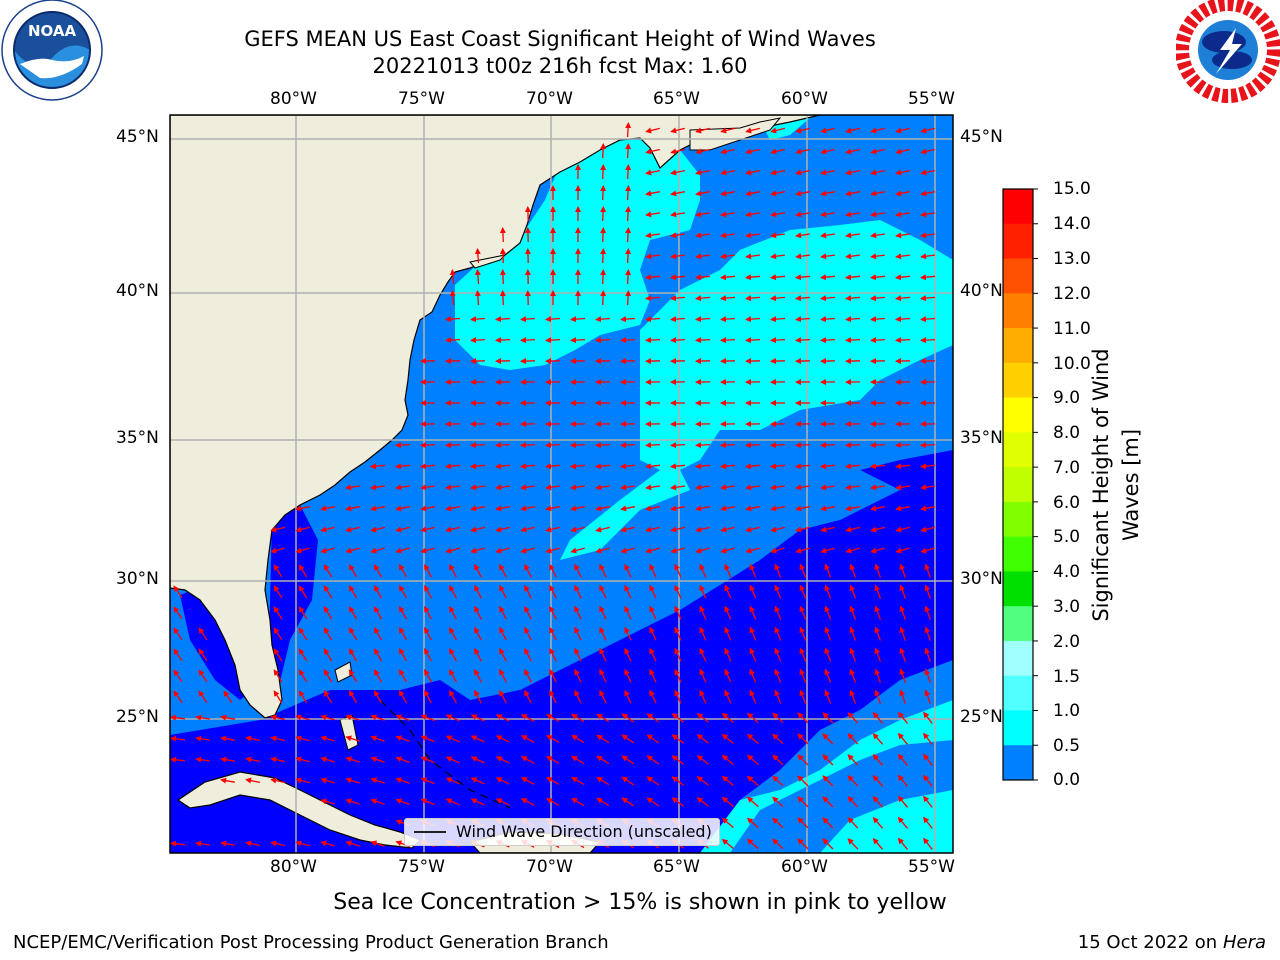 This screenshot has width=1280, height=960. What do you see at coordinates (562, 832) in the screenshot?
I see `map-legend: Wind Wave Direction (unscaled)` at bounding box center [562, 832].